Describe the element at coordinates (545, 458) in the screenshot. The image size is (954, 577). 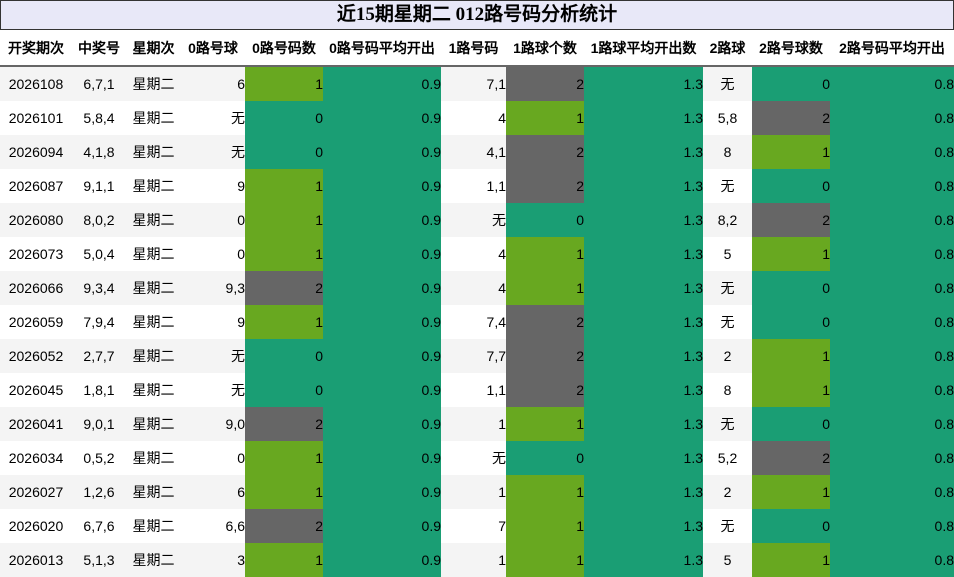
I see `cell-route1-count: 0` at that location.